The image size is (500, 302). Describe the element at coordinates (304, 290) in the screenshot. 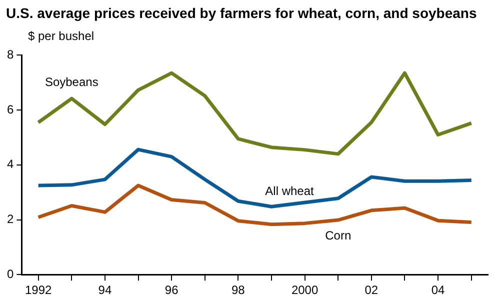

I see `x-tick-label: 2000` at that location.